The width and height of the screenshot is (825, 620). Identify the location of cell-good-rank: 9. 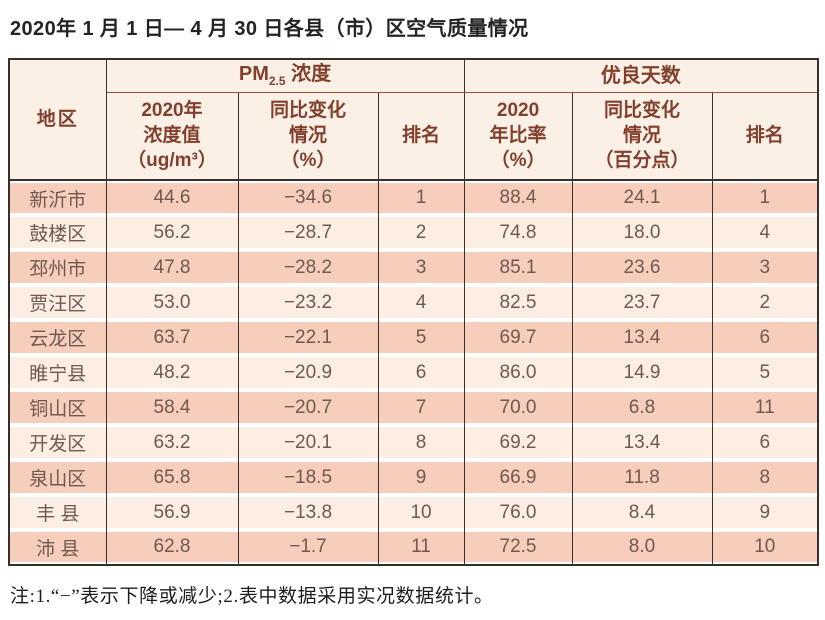
(765, 512).